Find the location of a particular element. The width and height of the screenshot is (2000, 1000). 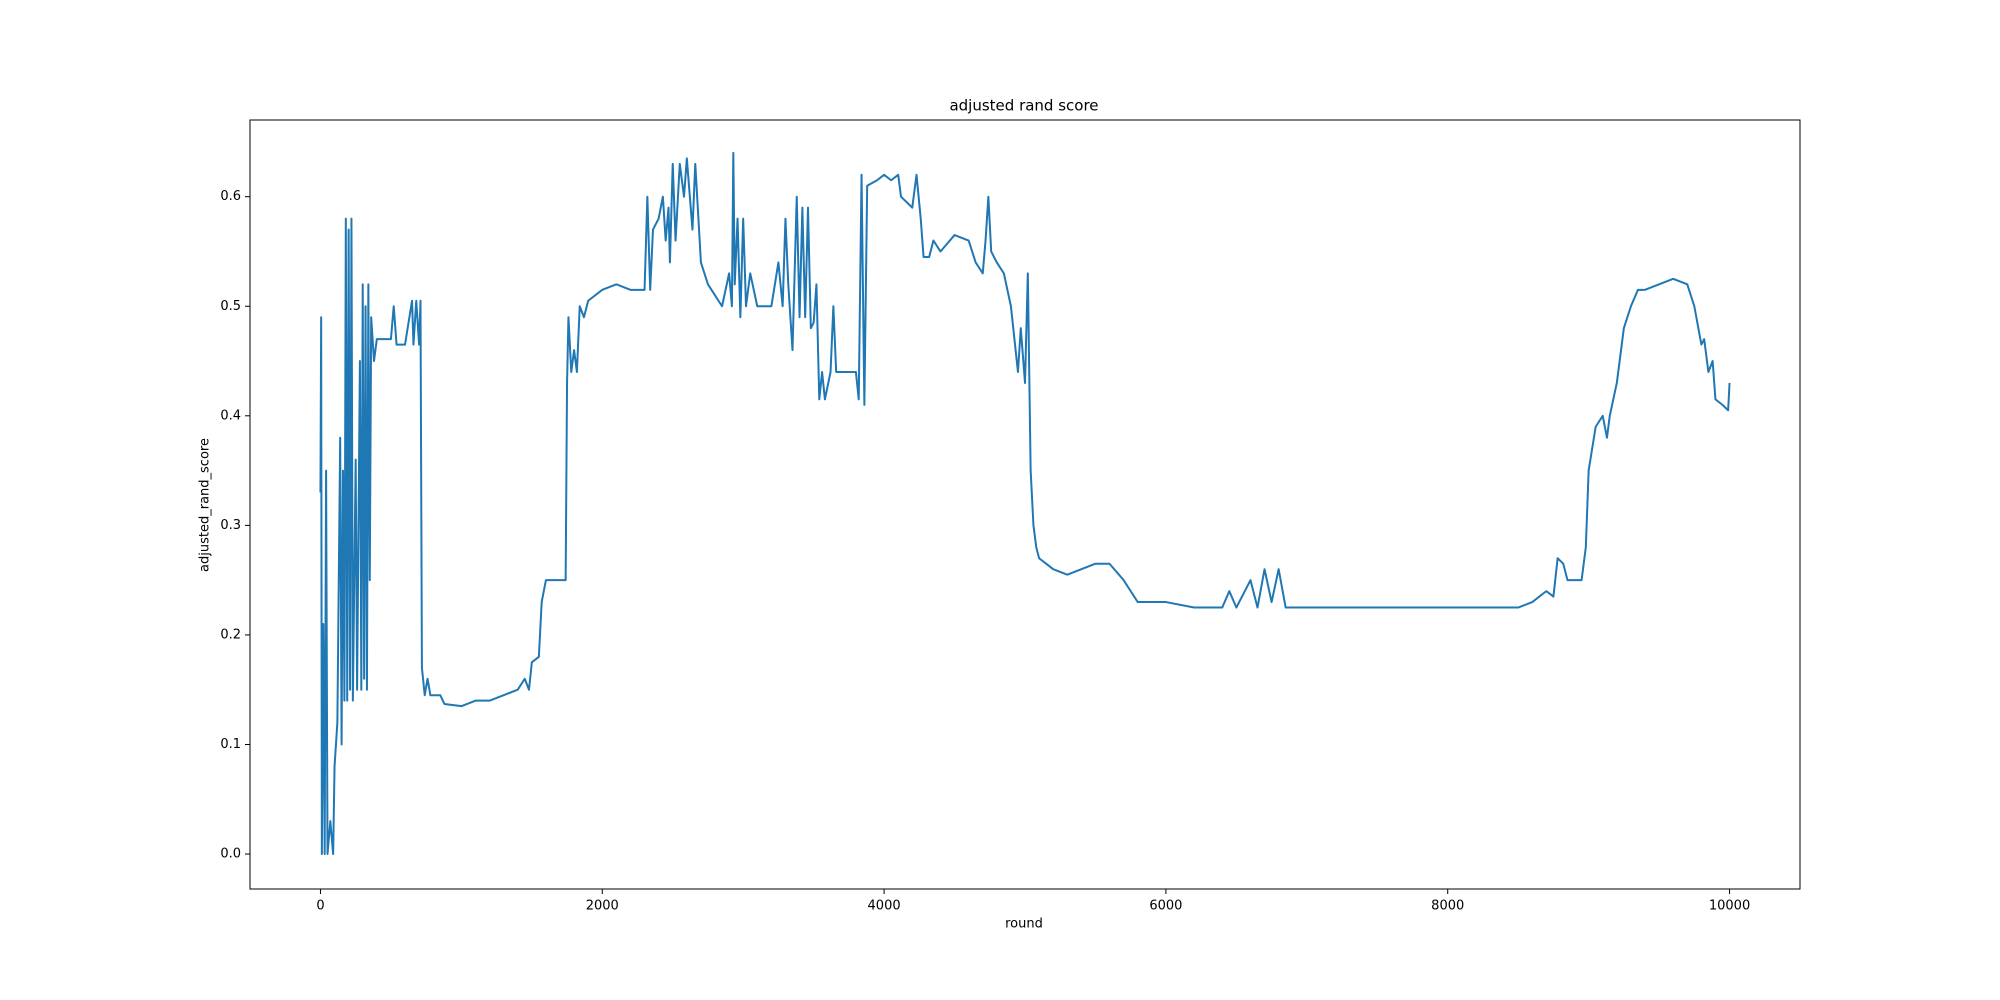

y-tick-label: 0.2 is located at coordinates (230, 634).